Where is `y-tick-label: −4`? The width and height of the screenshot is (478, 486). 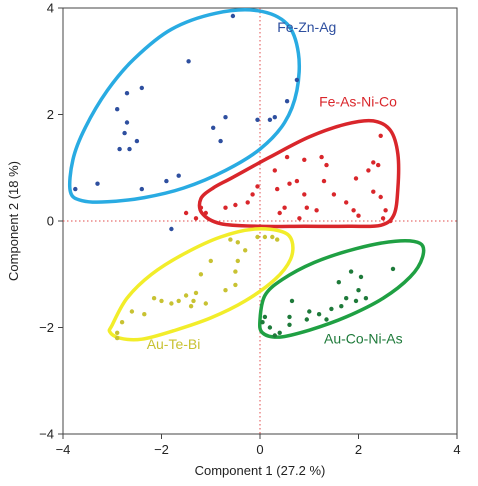
y-tick-label: −4 is located at coordinates (46, 434).